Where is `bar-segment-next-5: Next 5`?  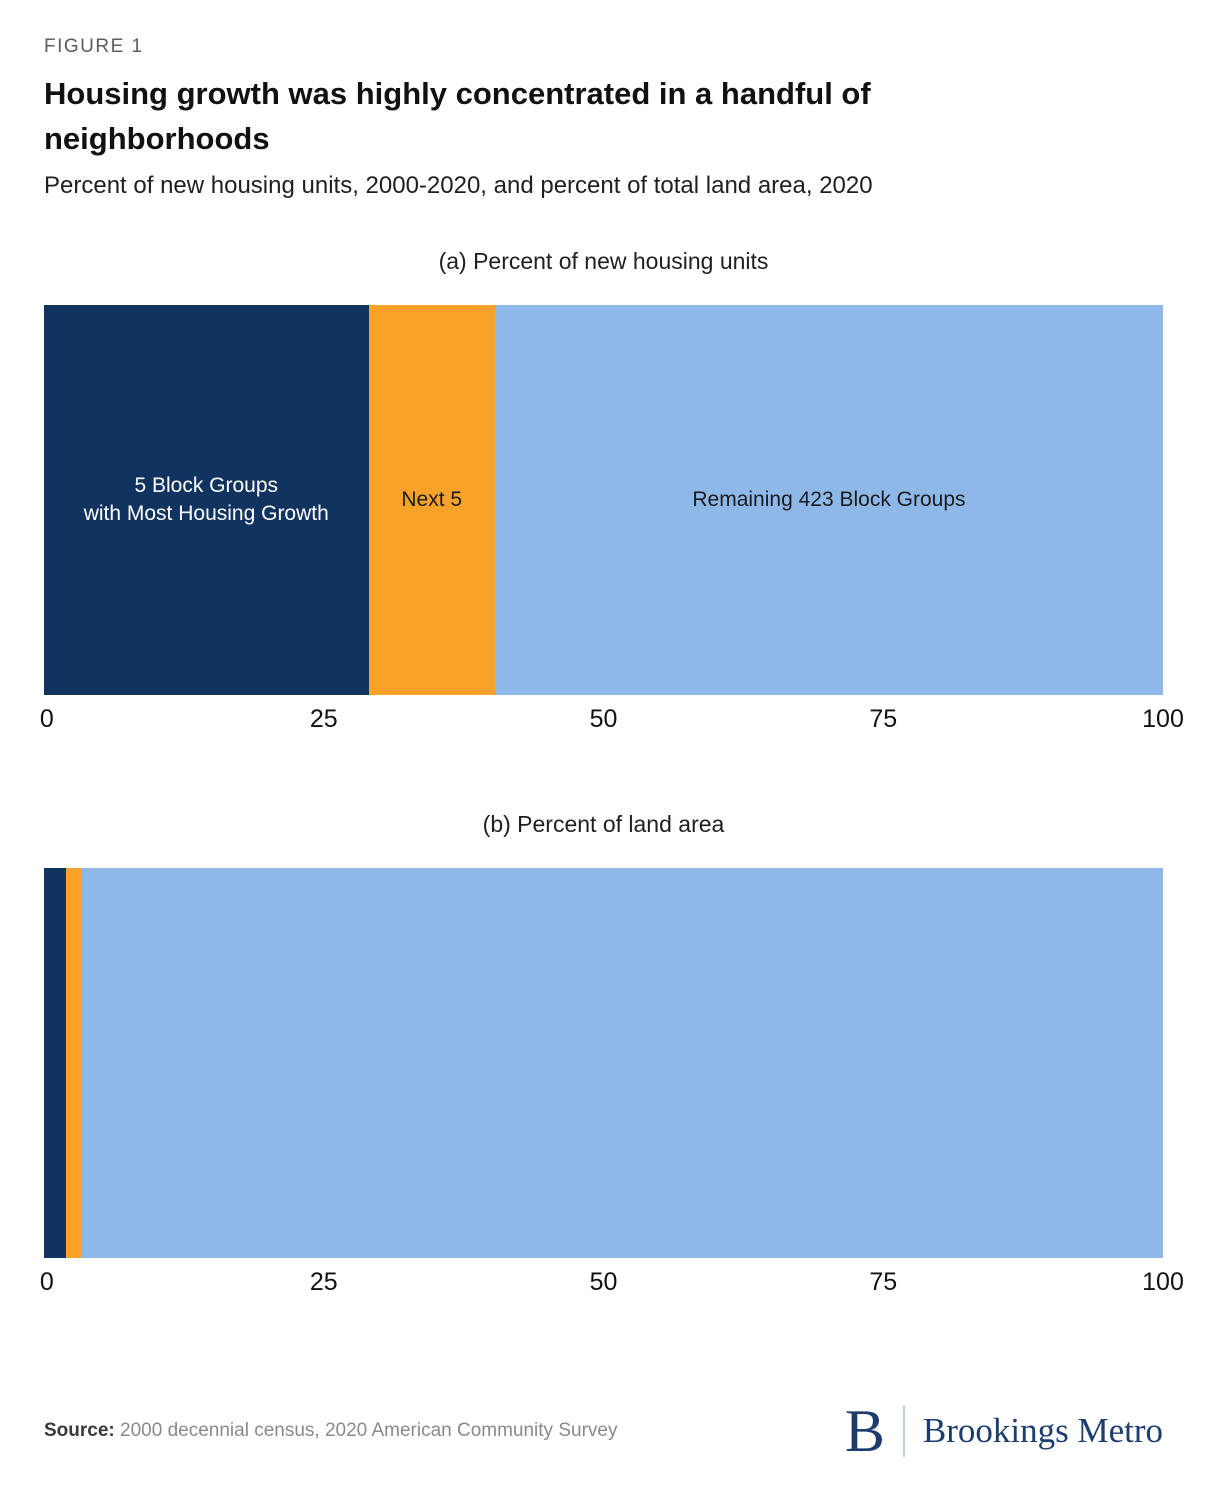
bar-segment-next-5: Next 5 is located at coordinates (431, 499).